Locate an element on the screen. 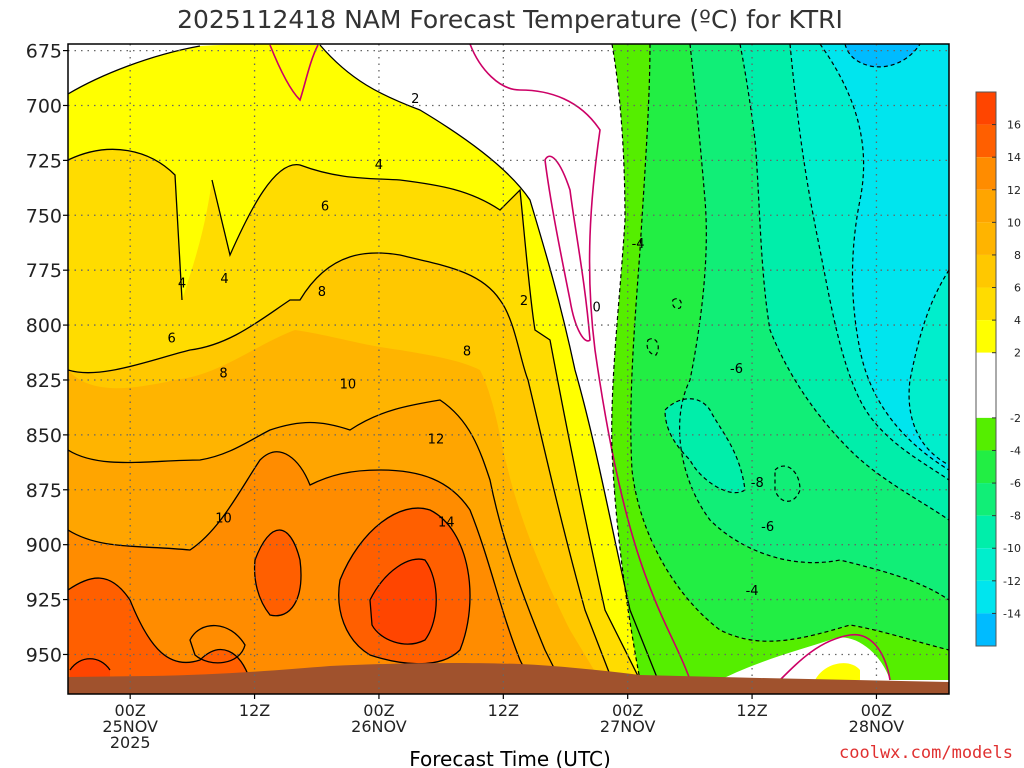  y-tick-label: 825 is located at coordinates (44, 381).